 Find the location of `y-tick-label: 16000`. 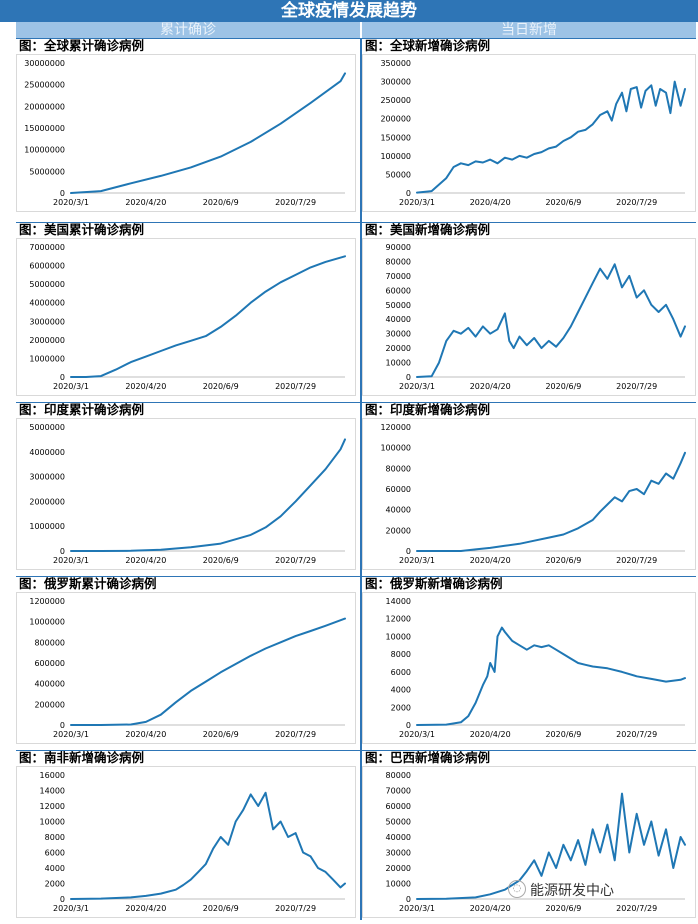

y-tick-label: 16000 is located at coordinates (52, 775).